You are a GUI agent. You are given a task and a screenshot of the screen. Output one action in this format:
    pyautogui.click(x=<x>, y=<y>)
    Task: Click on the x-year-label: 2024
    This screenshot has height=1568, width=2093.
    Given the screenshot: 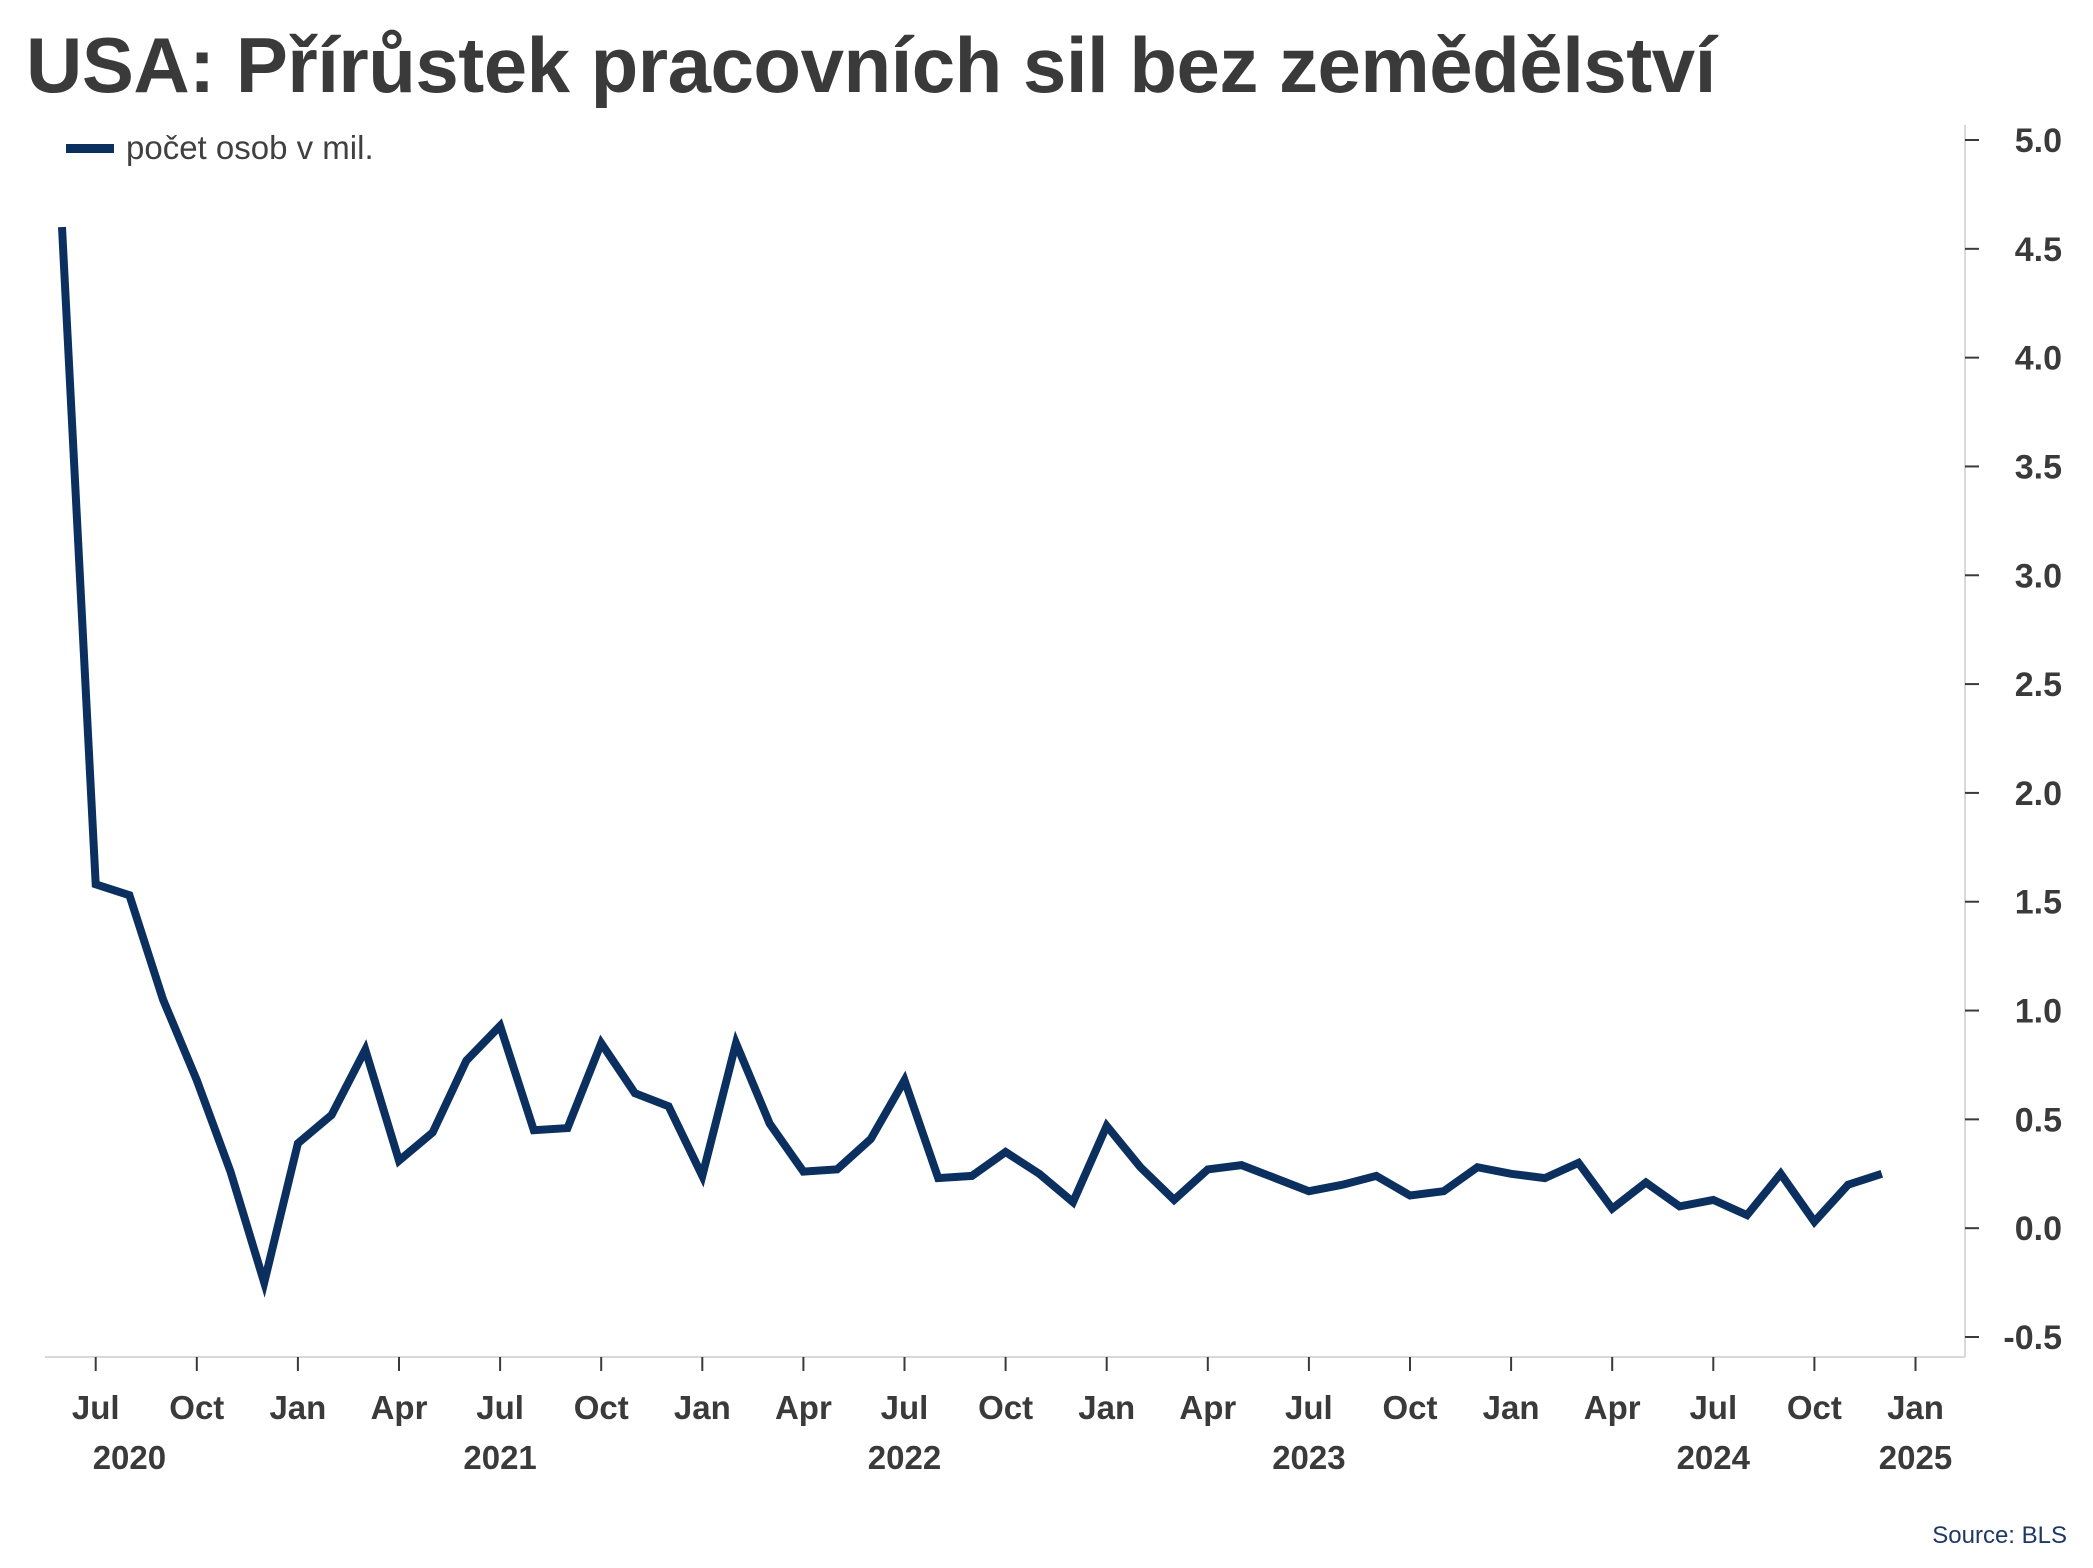 What is the action you would take?
    pyautogui.click(x=1714, y=1457)
    